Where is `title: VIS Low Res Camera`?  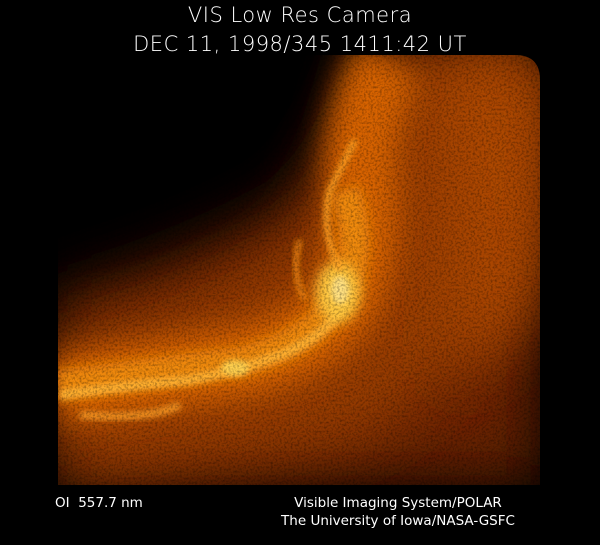
title: VIS Low Res Camera is located at coordinates (300, 15).